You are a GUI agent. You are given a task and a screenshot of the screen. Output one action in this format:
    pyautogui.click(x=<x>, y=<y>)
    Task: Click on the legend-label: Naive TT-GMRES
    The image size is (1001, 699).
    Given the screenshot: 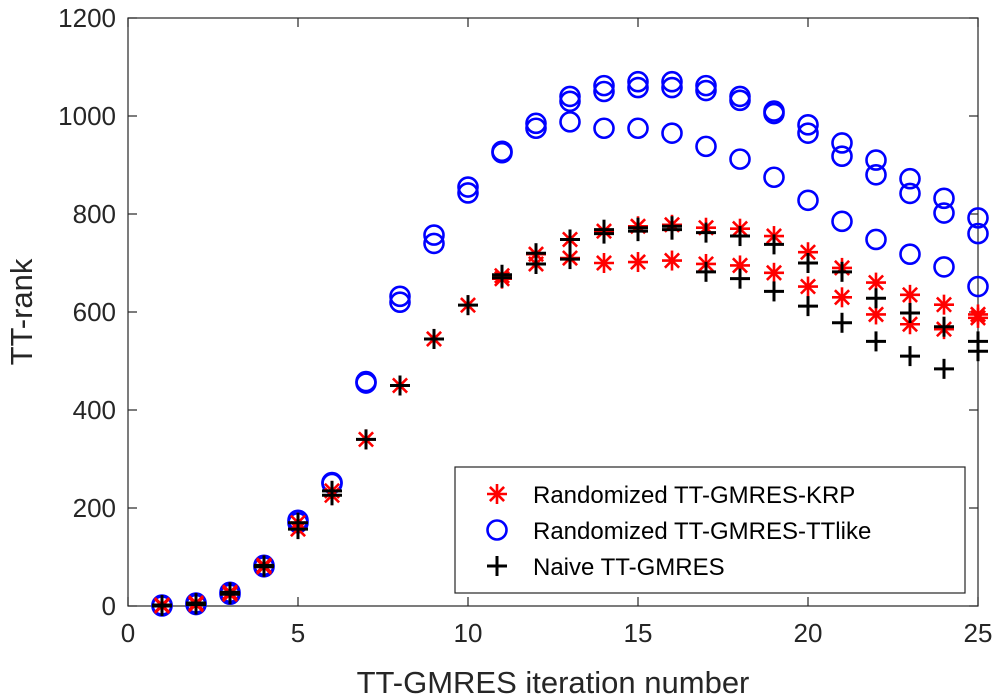 What is the action you would take?
    pyautogui.click(x=629, y=567)
    